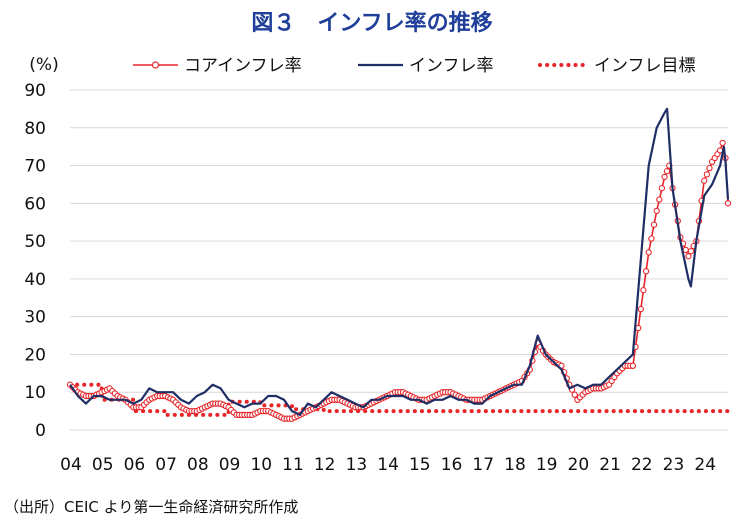  What do you see at coordinates (151, 507) in the screenshot?
I see `source-note: （出所）CEIC より第一生命経済研究所作成` at bounding box center [151, 507].